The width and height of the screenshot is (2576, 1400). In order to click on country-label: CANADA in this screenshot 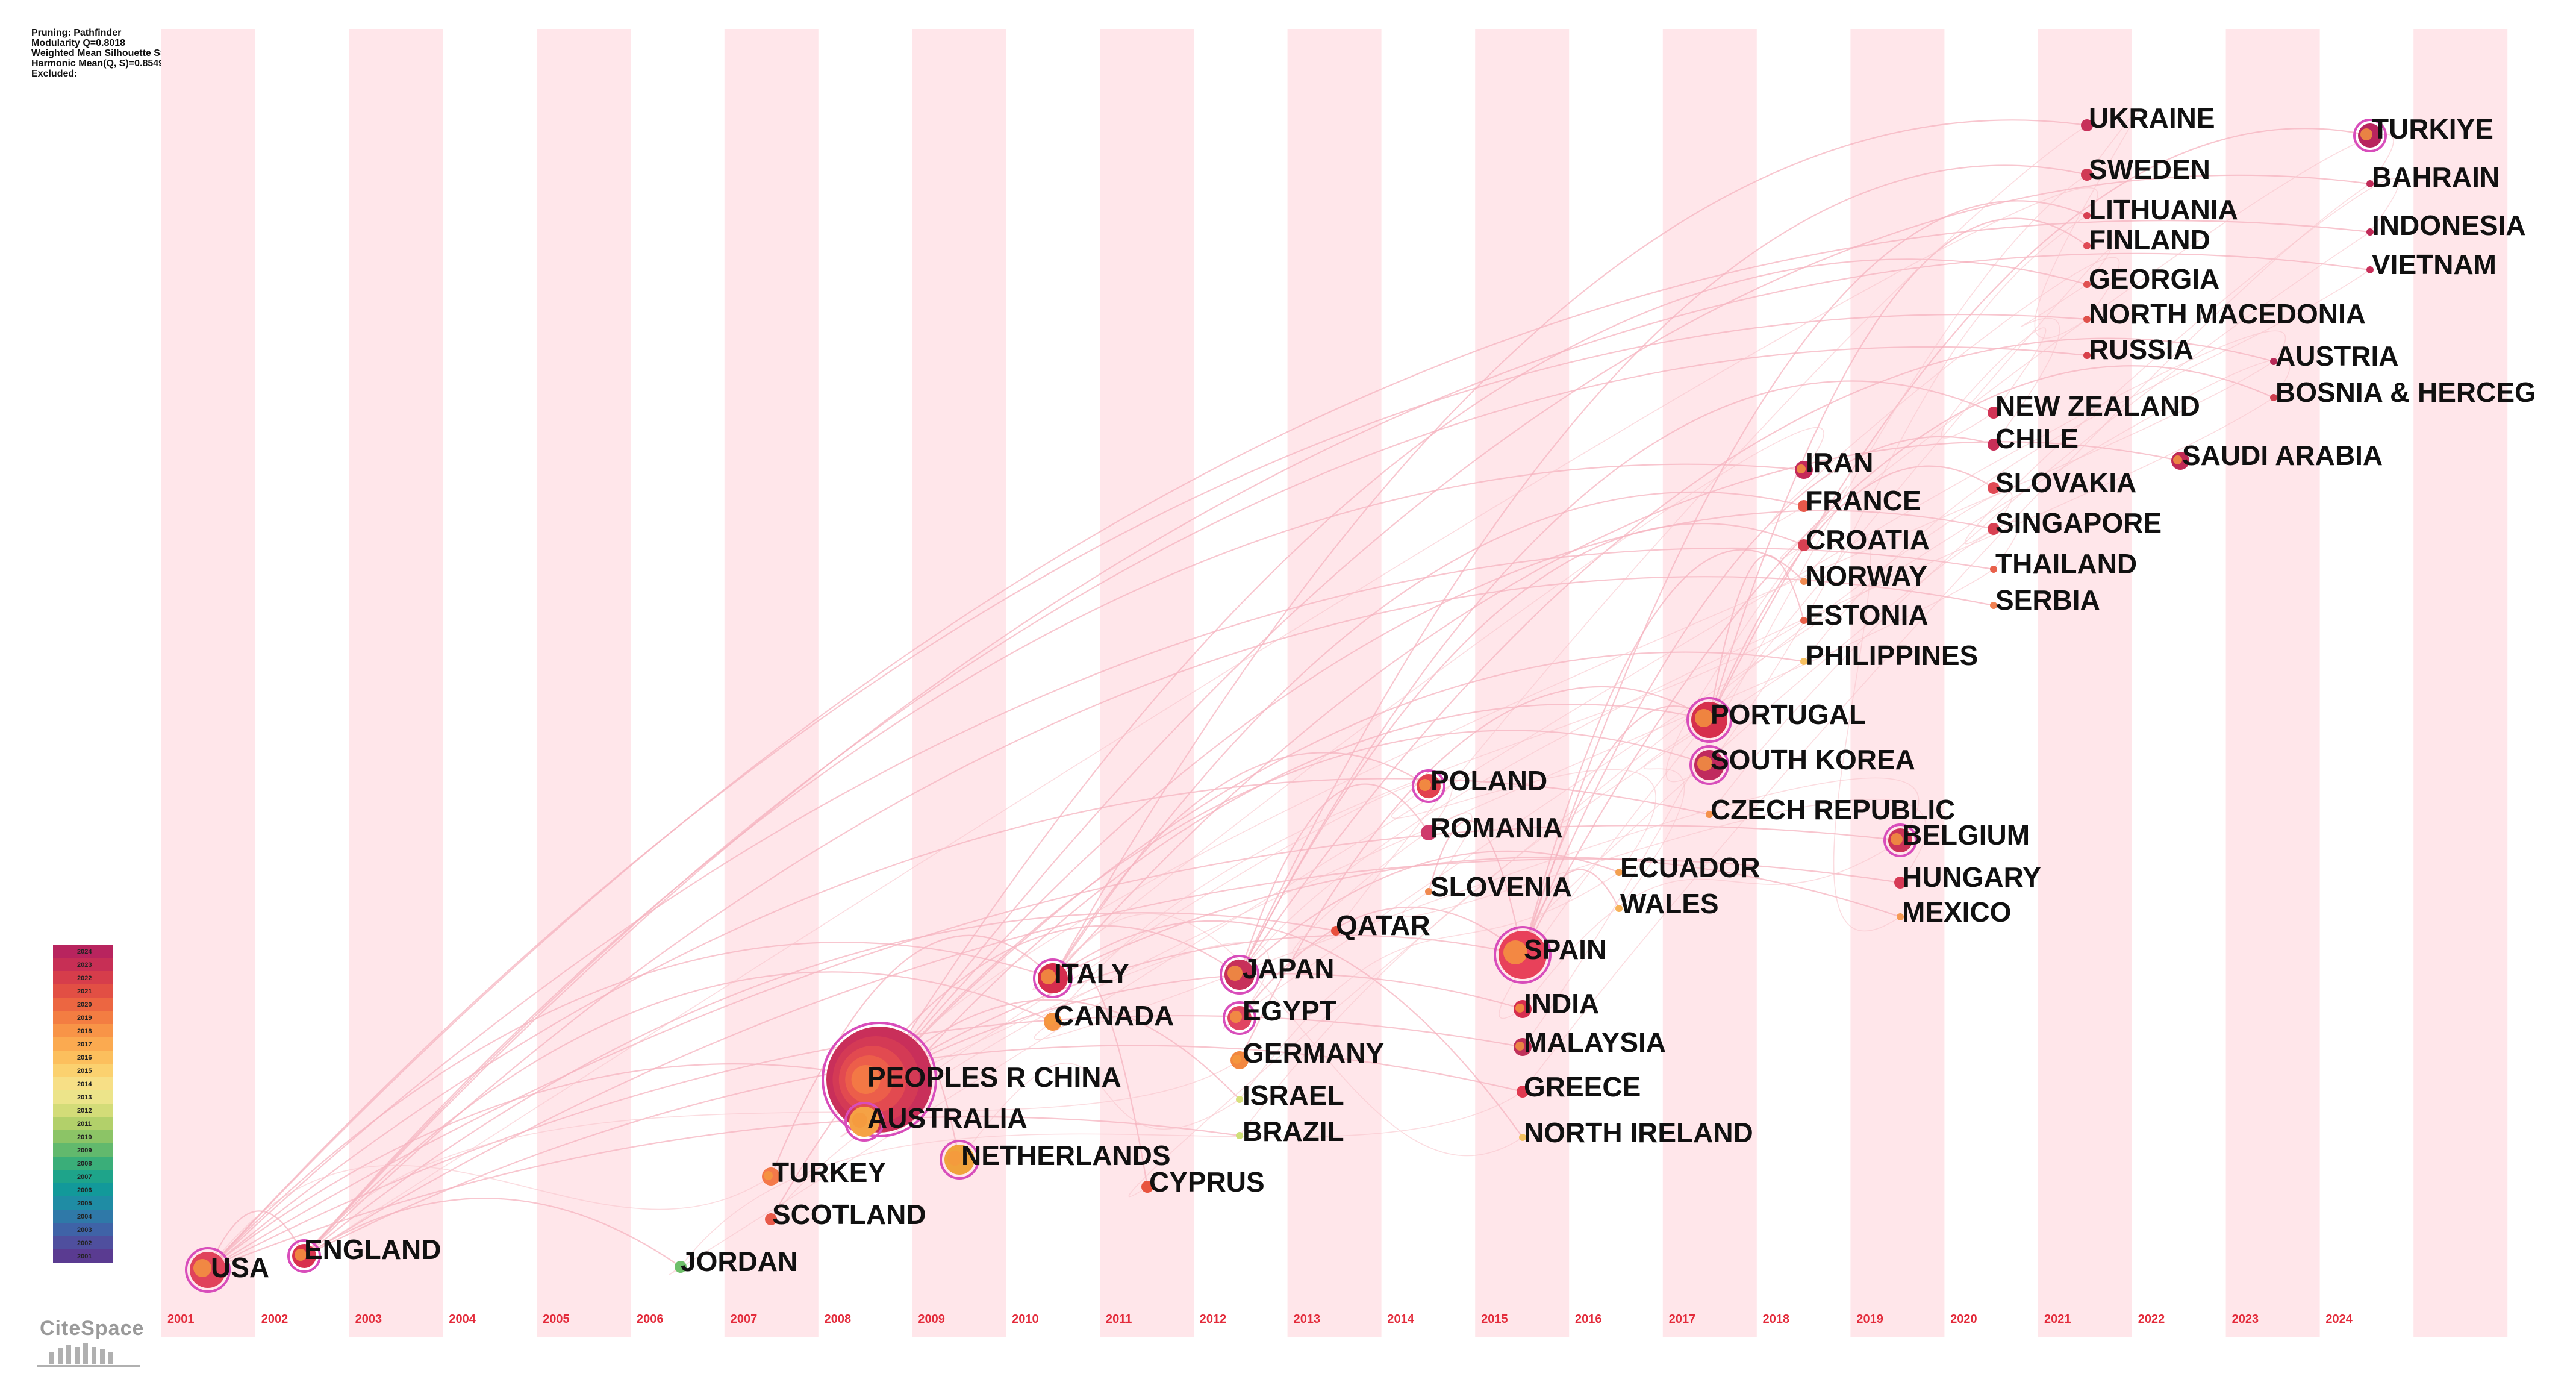, I will do `click(1114, 1016)`.